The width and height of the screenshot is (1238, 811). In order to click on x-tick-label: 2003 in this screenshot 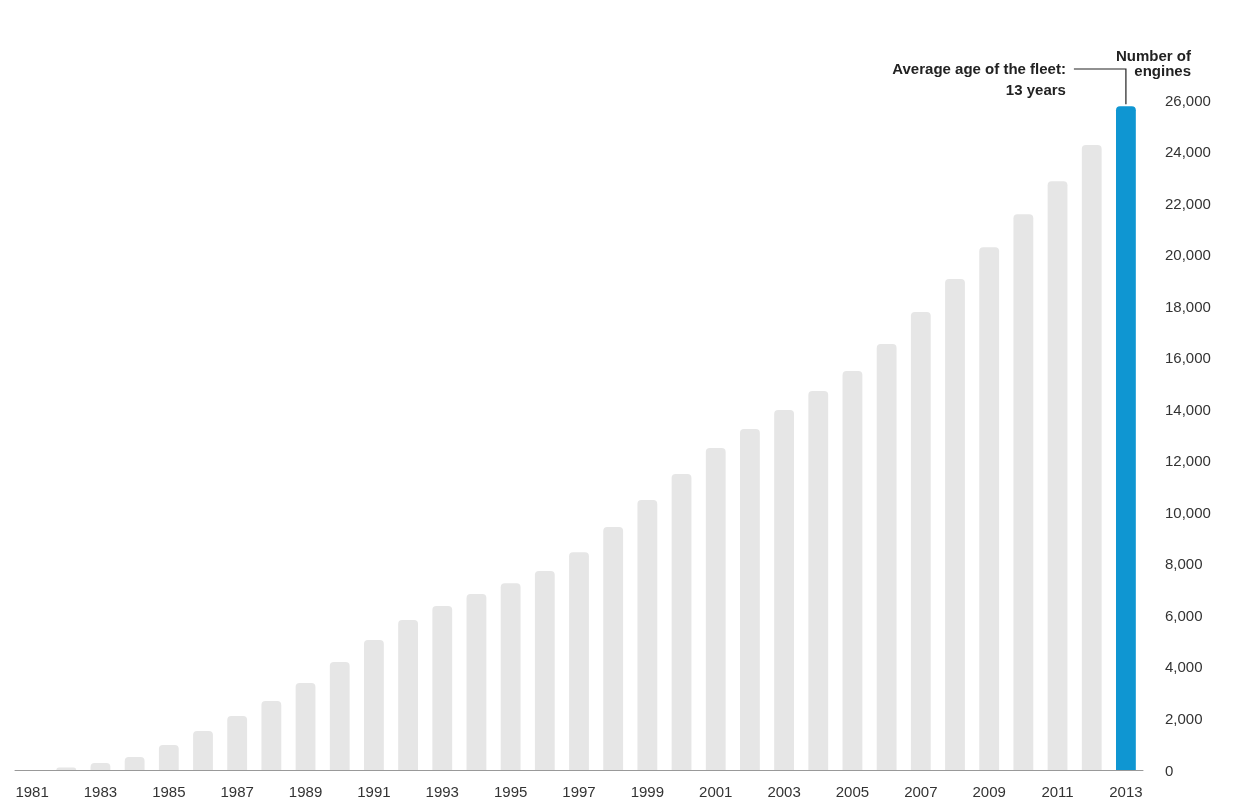, I will do `click(784, 791)`.